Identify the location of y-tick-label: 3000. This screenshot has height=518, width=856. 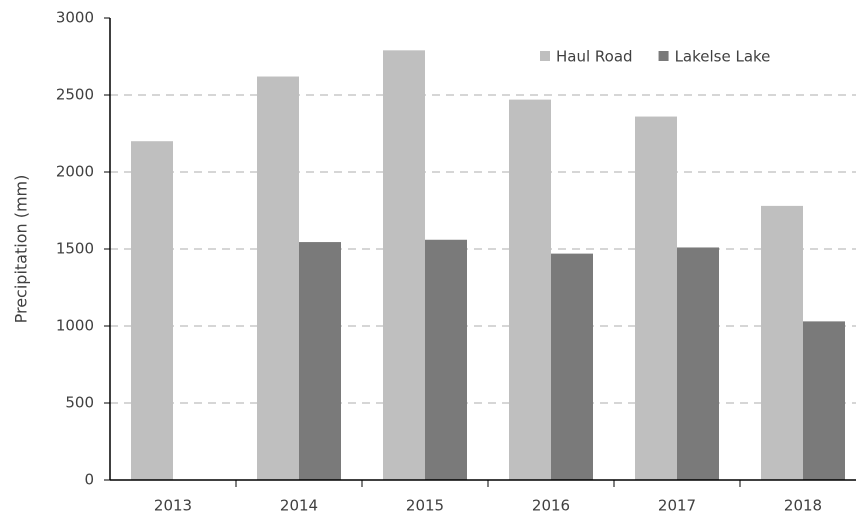
(75, 18).